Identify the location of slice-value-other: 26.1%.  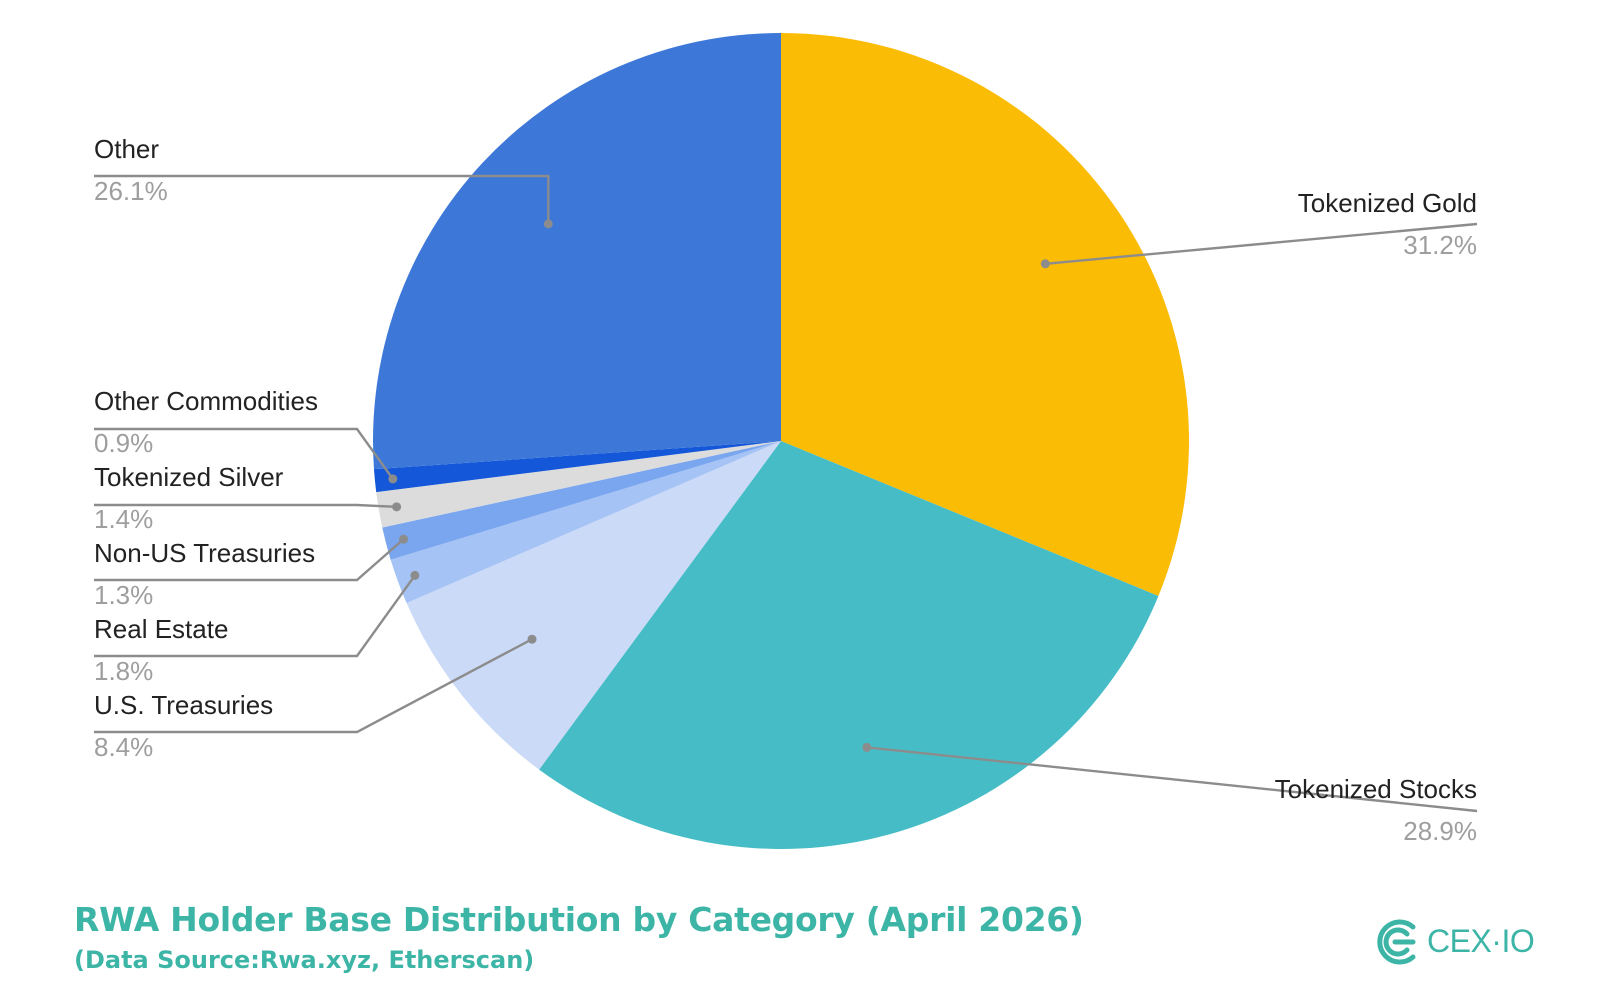
(131, 191).